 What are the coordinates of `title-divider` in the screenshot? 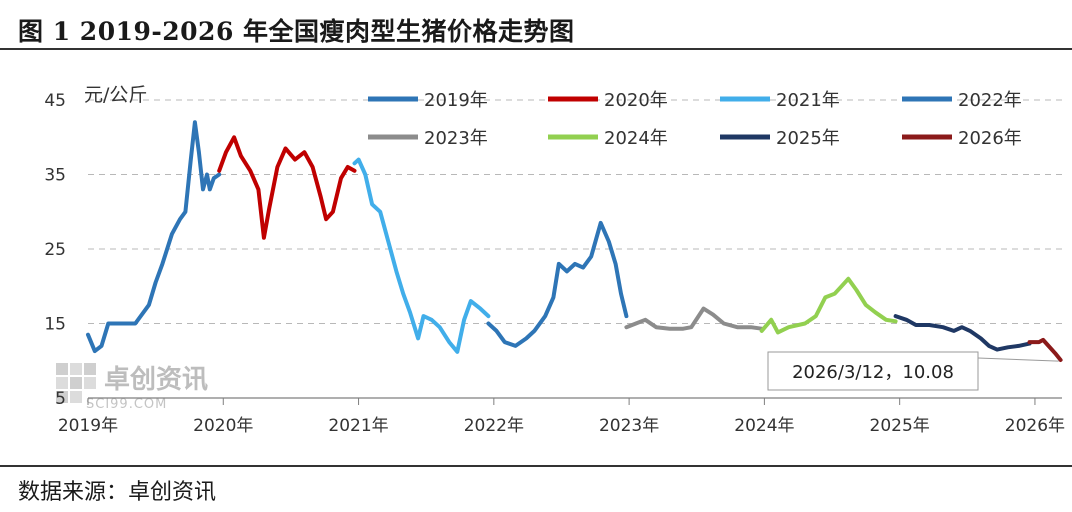 It's located at (536, 49).